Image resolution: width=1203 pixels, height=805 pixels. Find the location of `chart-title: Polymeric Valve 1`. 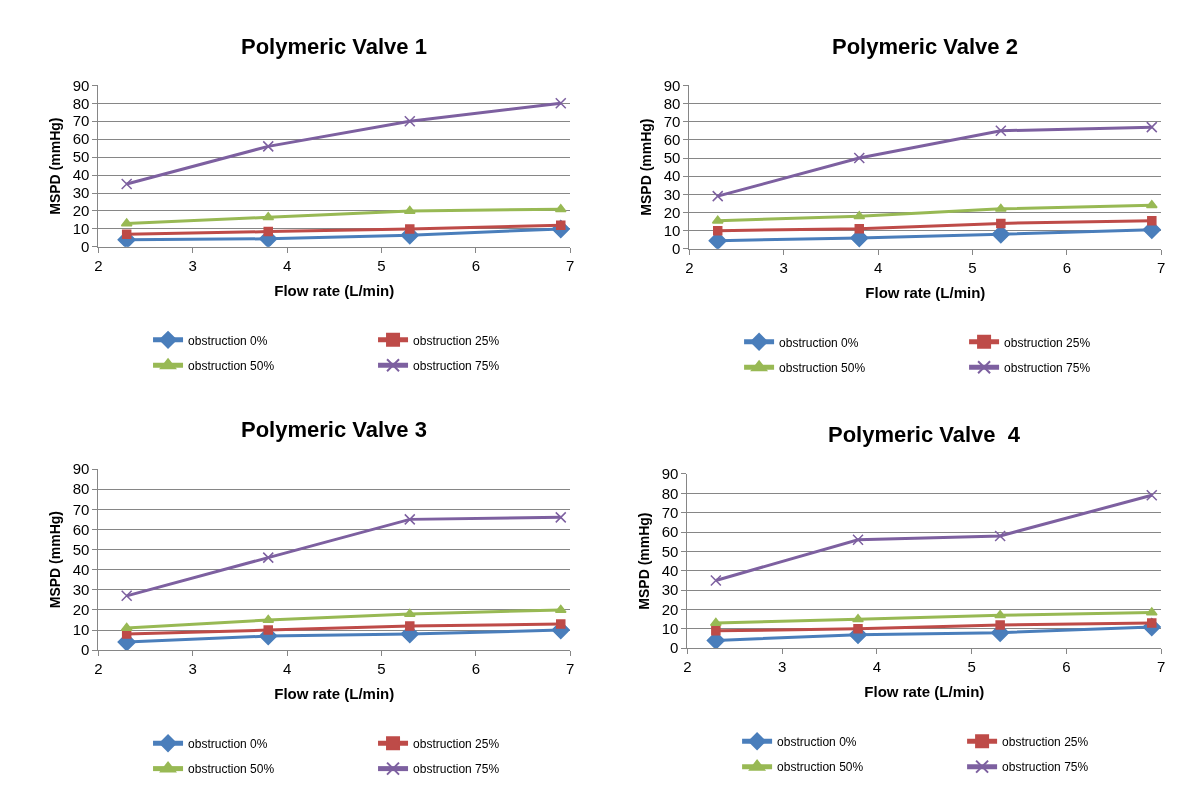

chart-title: Polymeric Valve 1 is located at coordinates (334, 46).